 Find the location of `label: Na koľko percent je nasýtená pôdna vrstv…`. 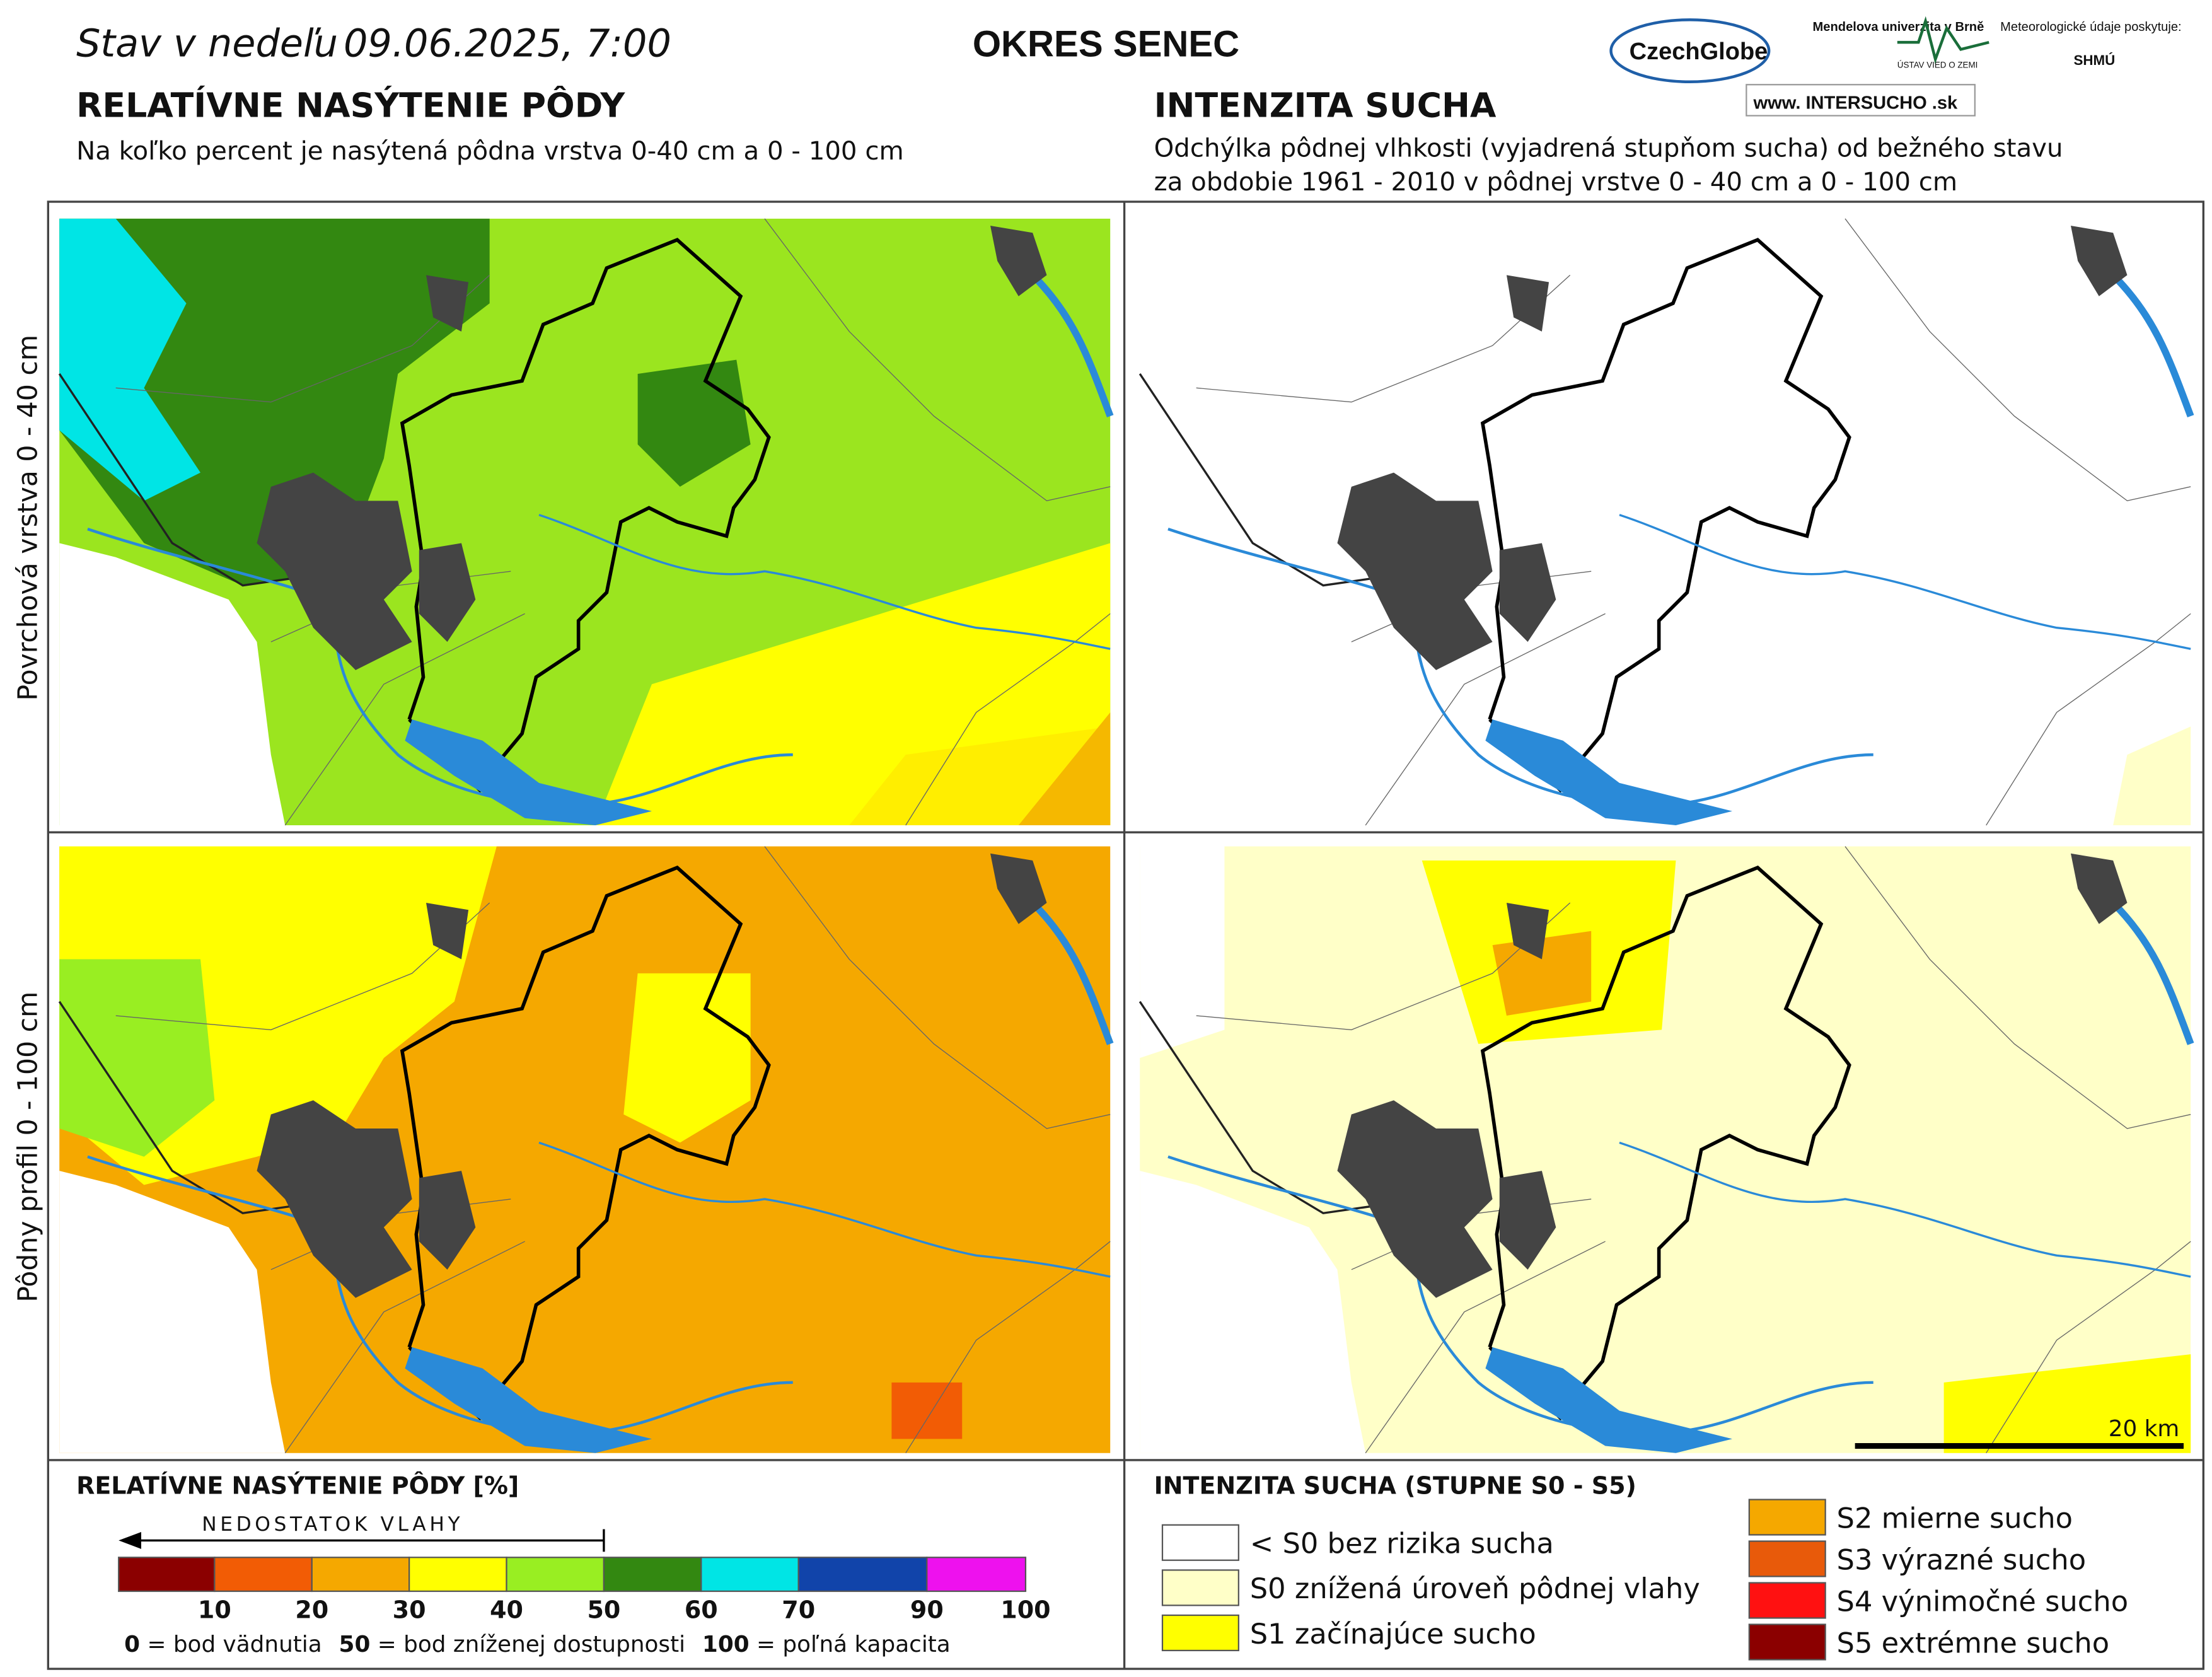

label: Na koľko percent je nasýtená pôdna vrstv… is located at coordinates (490, 151).